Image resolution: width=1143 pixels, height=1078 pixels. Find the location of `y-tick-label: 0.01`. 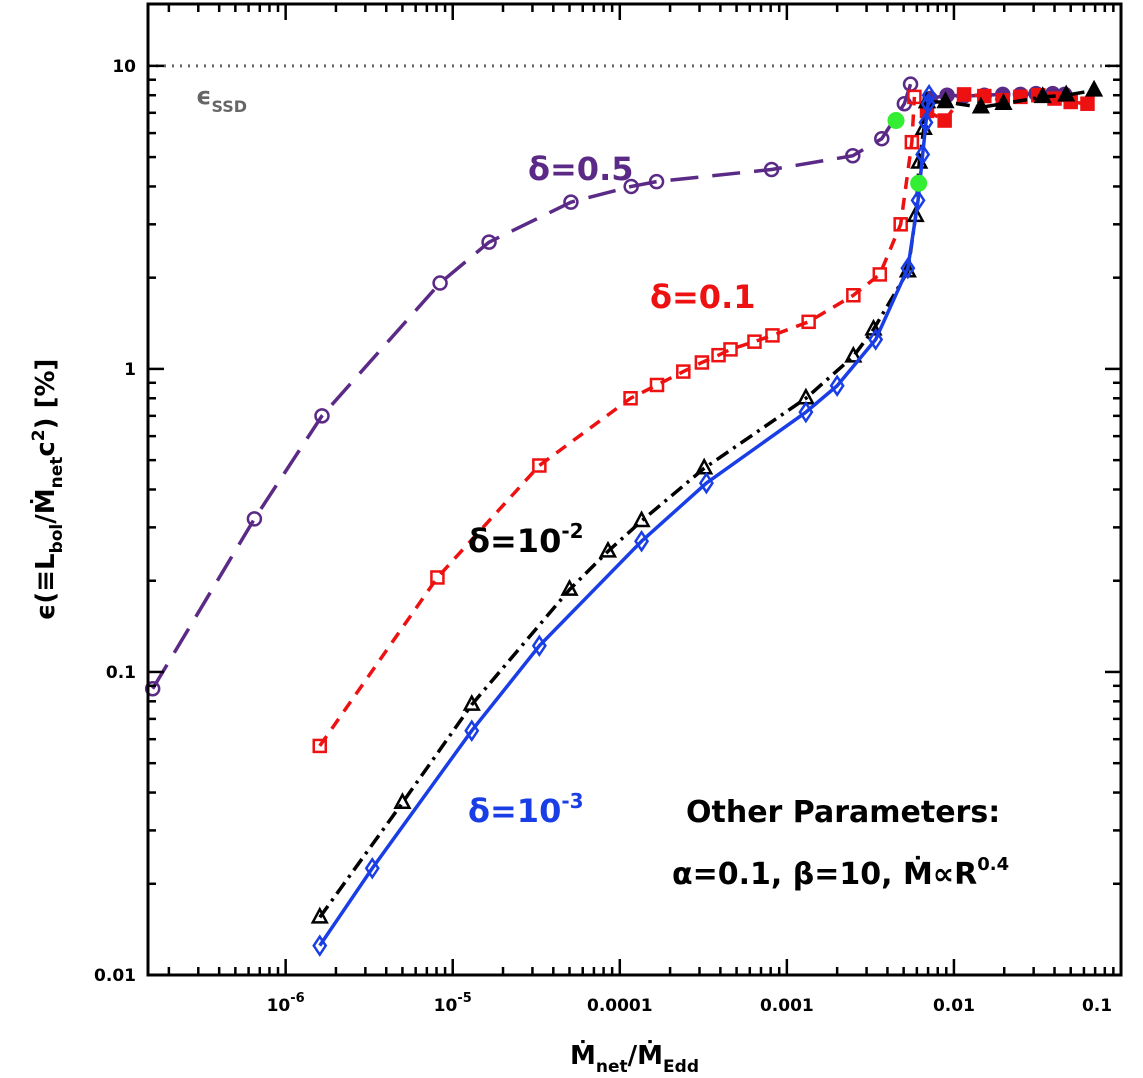

y-tick-label: 0.01 is located at coordinates (115, 976).